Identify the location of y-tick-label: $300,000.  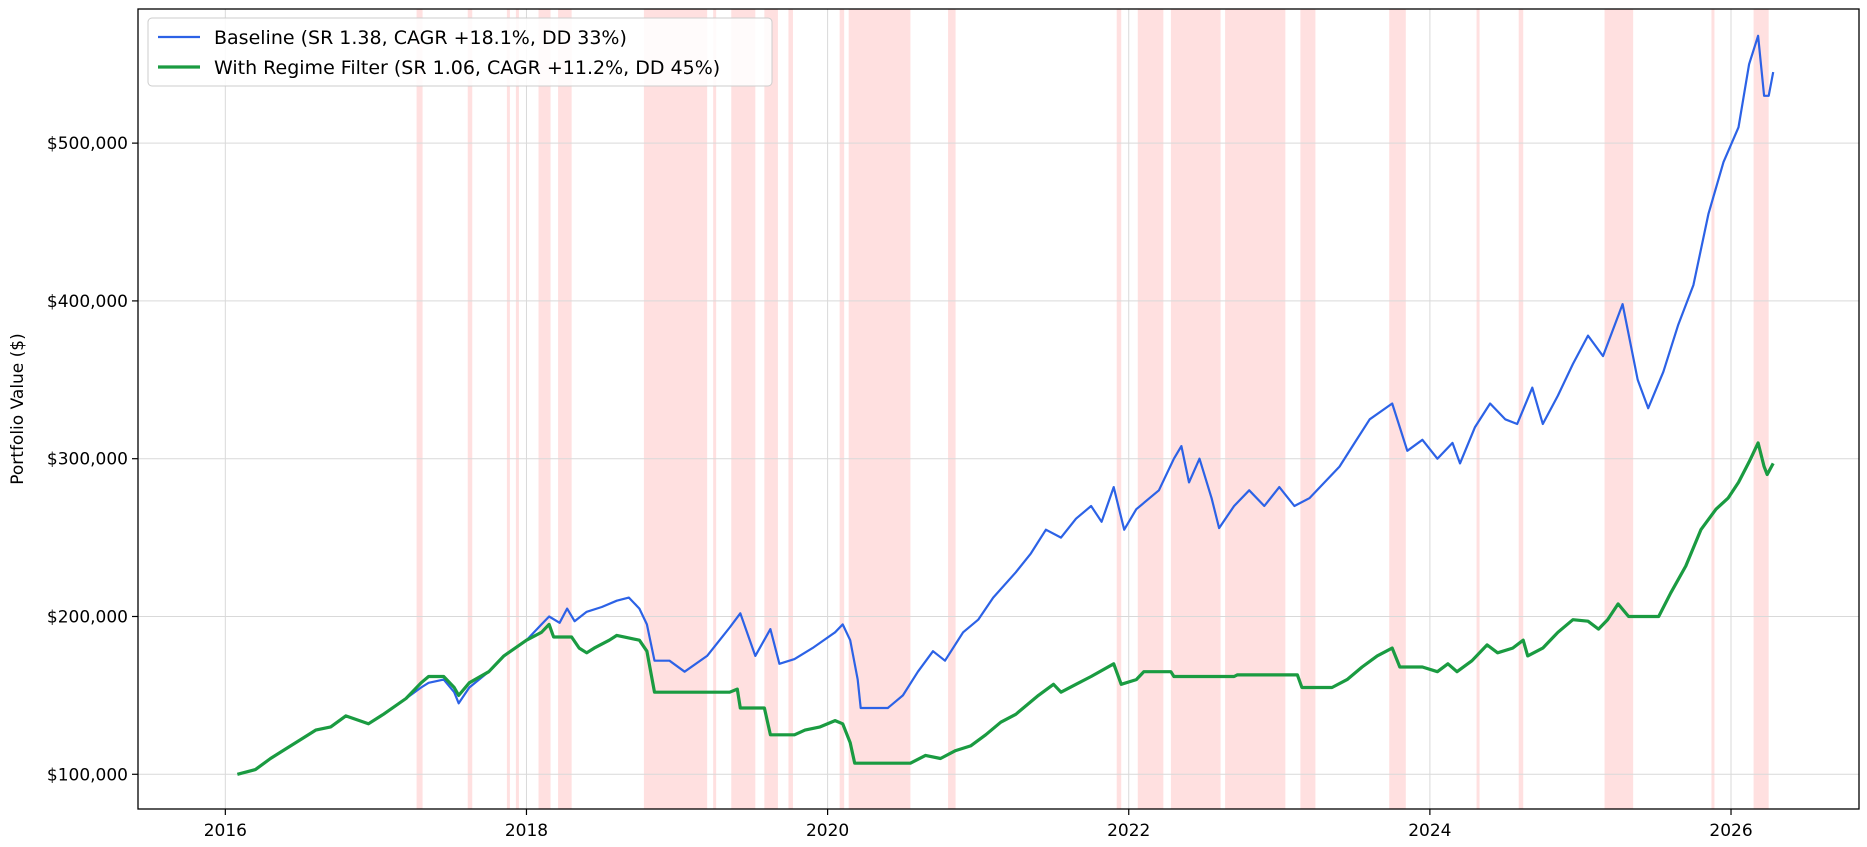
(87, 460).